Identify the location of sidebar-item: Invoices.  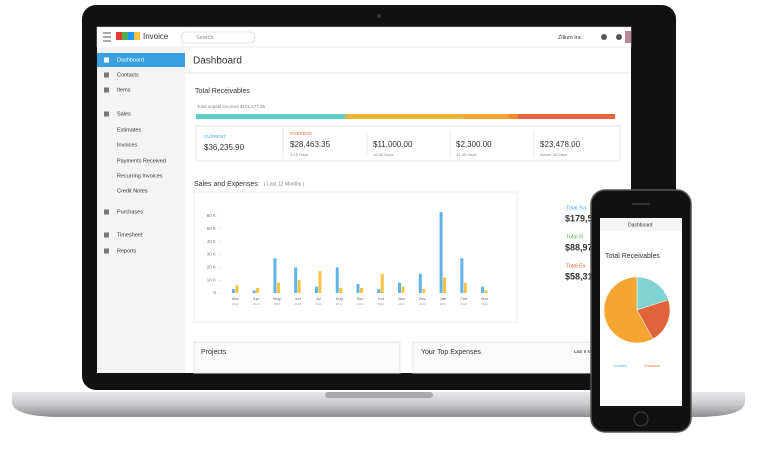
(127, 145).